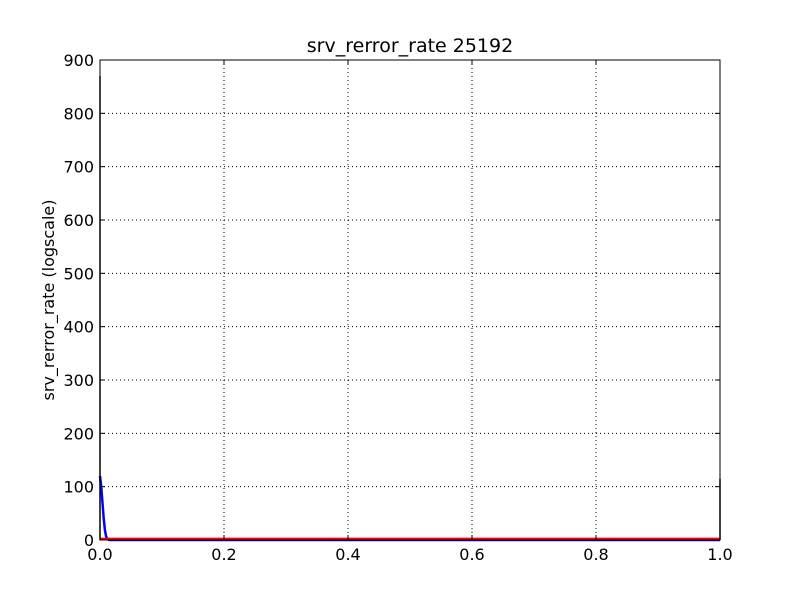 The width and height of the screenshot is (800, 600). What do you see at coordinates (78, 380) in the screenshot?
I see `y-tick-label: 300` at bounding box center [78, 380].